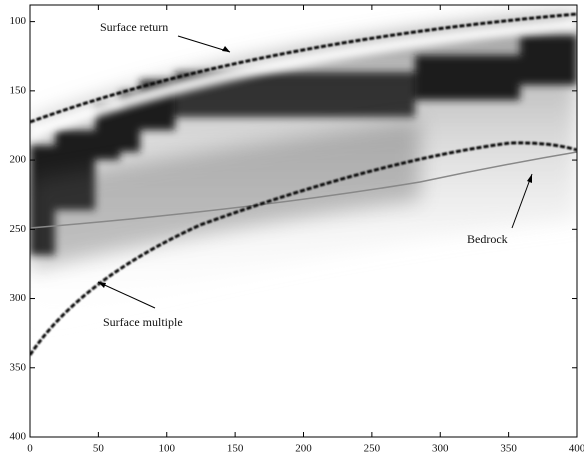 Image resolution: width=584 pixels, height=461 pixels. I want to click on annotation: Bedrock, so click(487, 239).